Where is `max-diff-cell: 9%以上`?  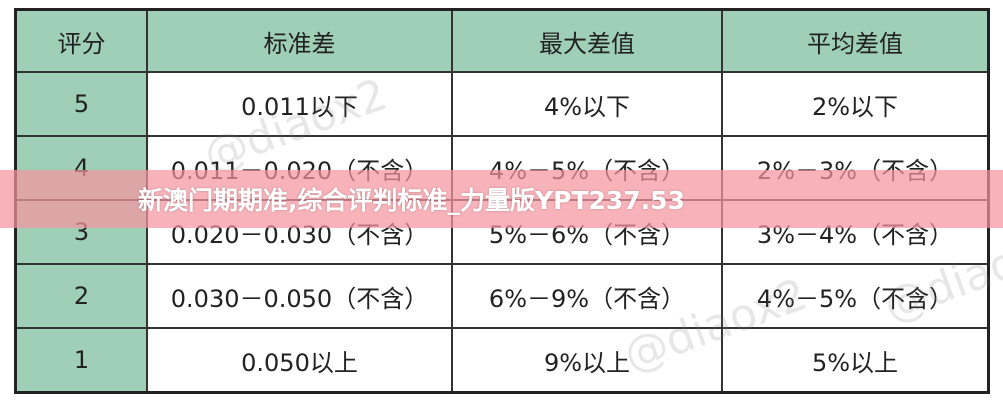 max-diff-cell: 9%以上 is located at coordinates (587, 360).